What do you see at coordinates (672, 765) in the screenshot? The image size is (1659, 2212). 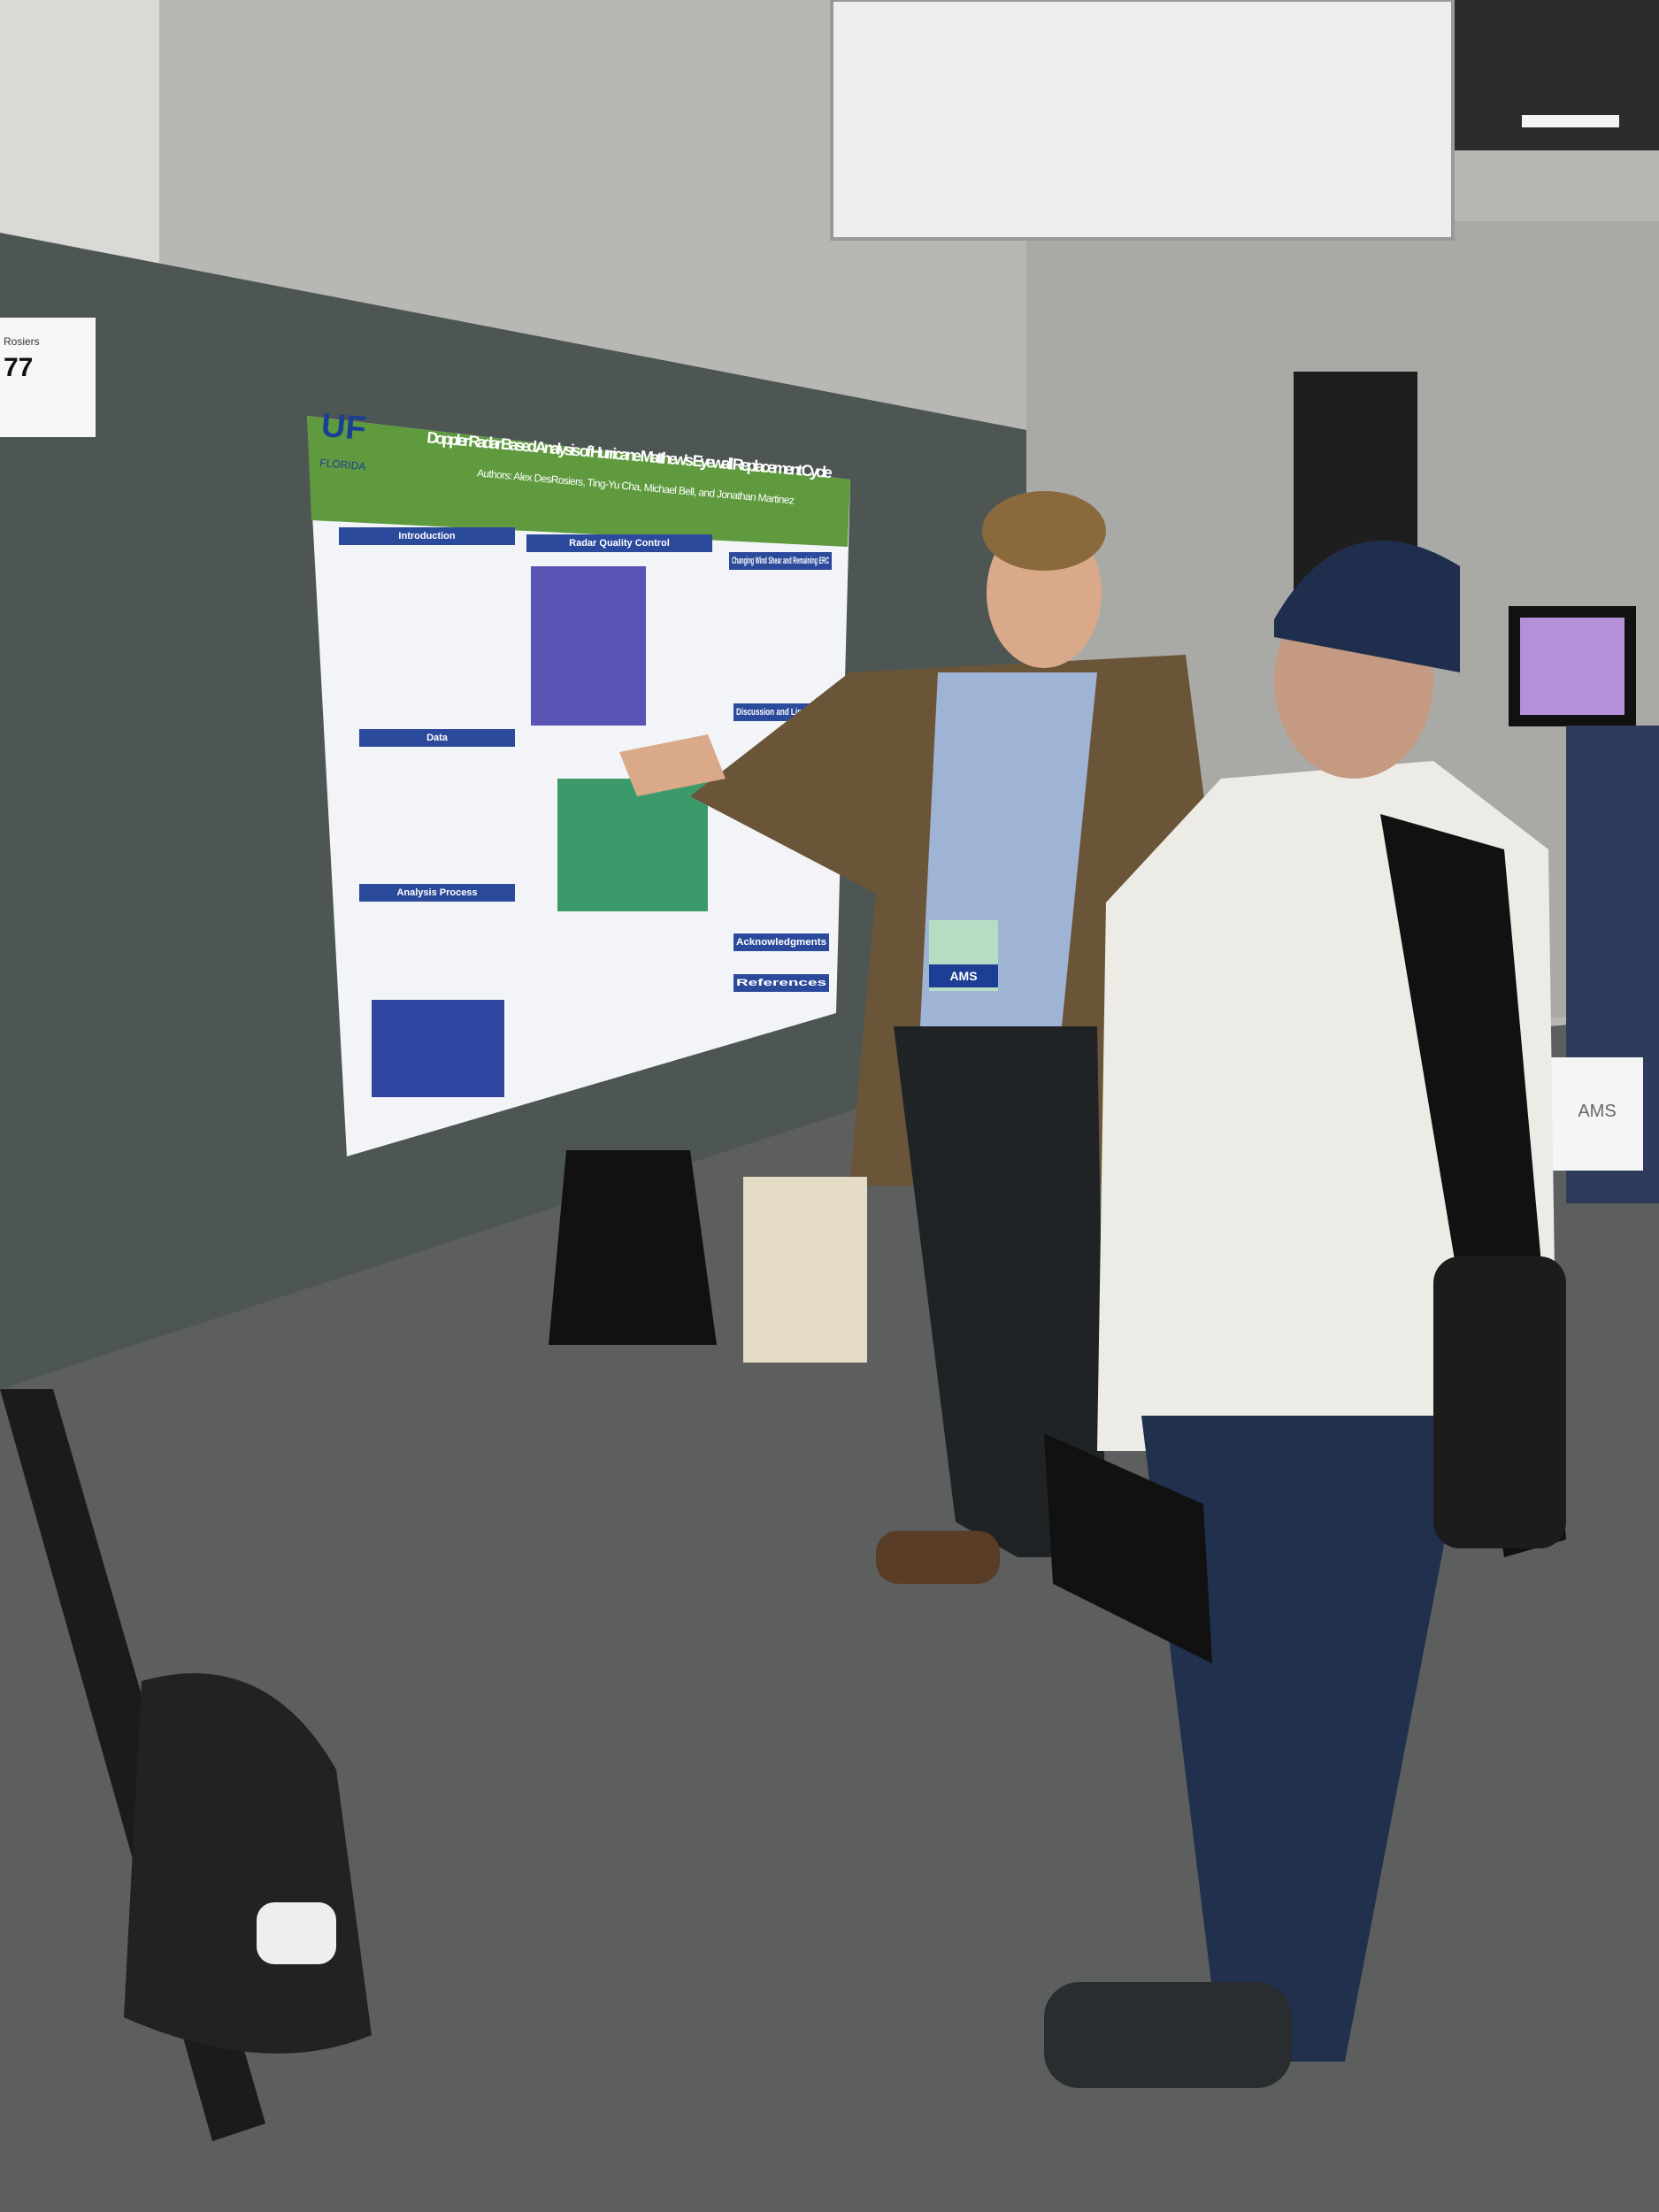 I see `presenter-hand` at bounding box center [672, 765].